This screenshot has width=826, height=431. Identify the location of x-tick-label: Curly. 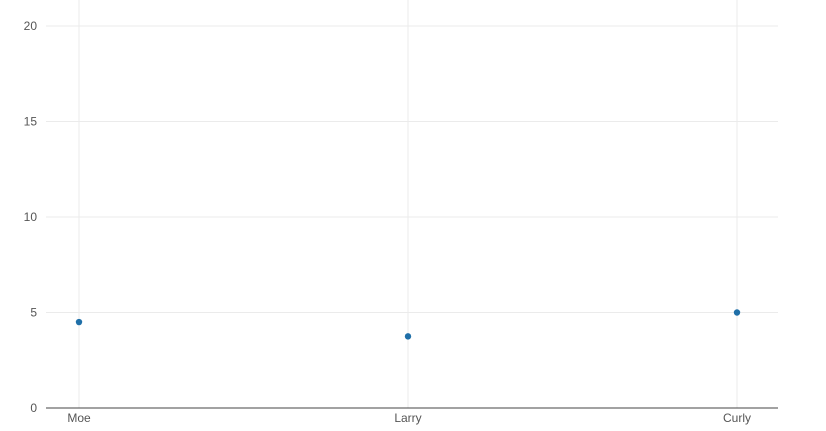
(737, 418).